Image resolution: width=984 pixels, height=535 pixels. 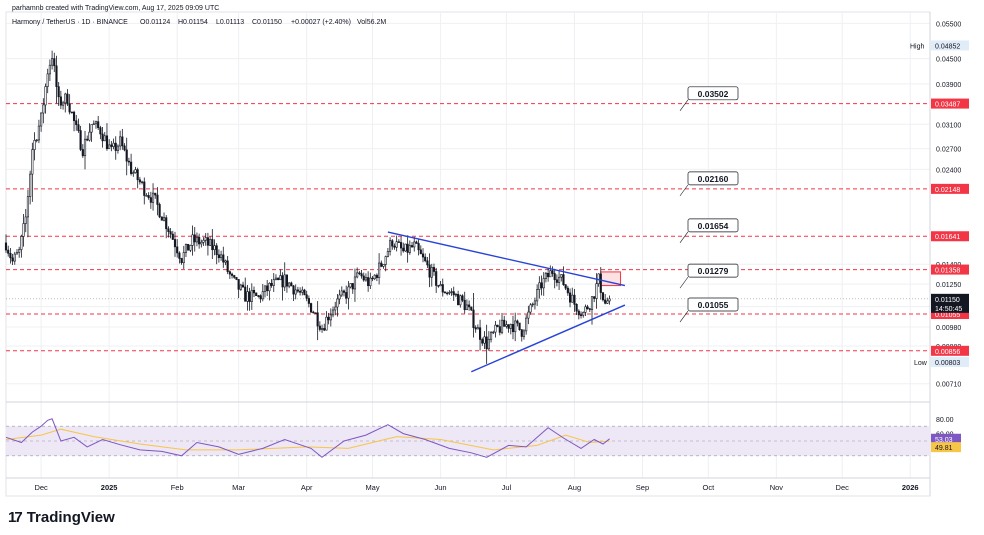 I want to click on callout: 0.01654, so click(x=709, y=231).